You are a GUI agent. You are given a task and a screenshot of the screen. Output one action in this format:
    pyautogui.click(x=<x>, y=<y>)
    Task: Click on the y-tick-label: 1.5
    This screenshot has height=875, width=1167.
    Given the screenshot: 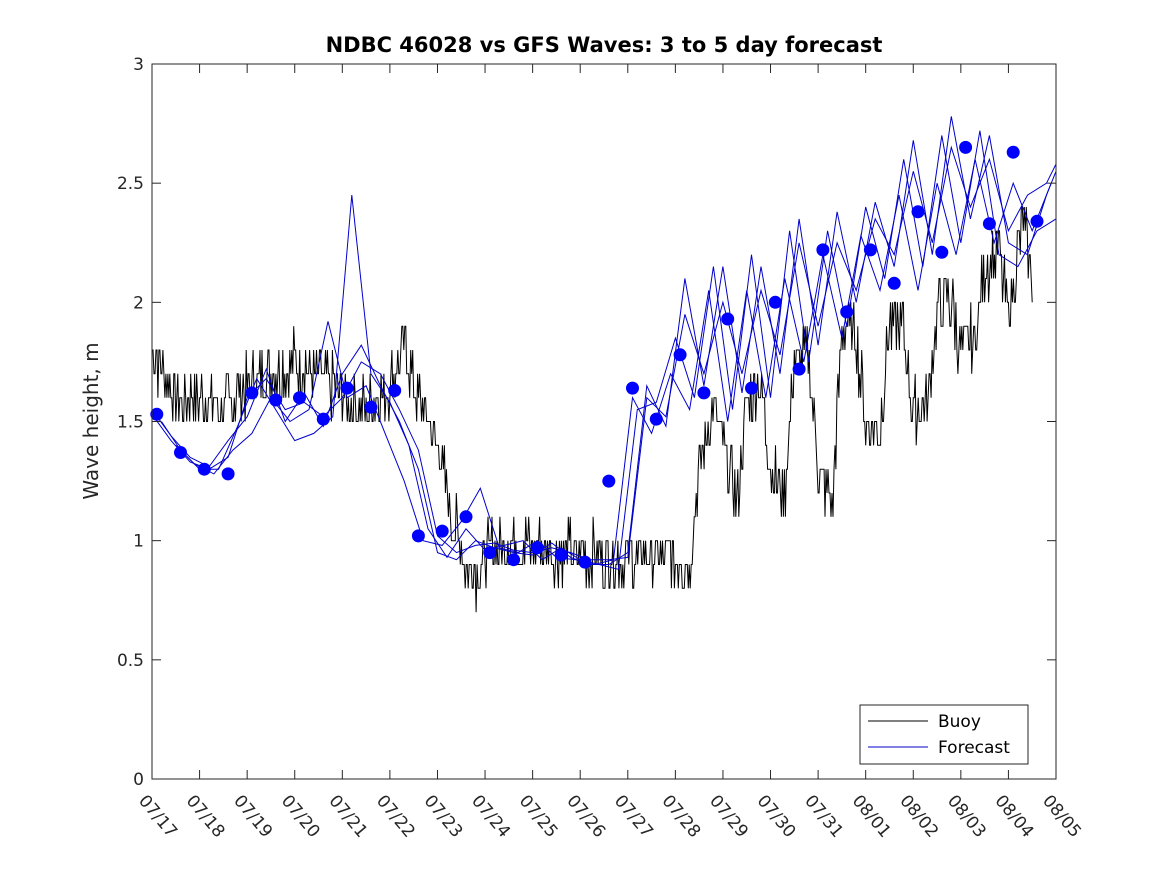 What is the action you would take?
    pyautogui.click(x=130, y=423)
    